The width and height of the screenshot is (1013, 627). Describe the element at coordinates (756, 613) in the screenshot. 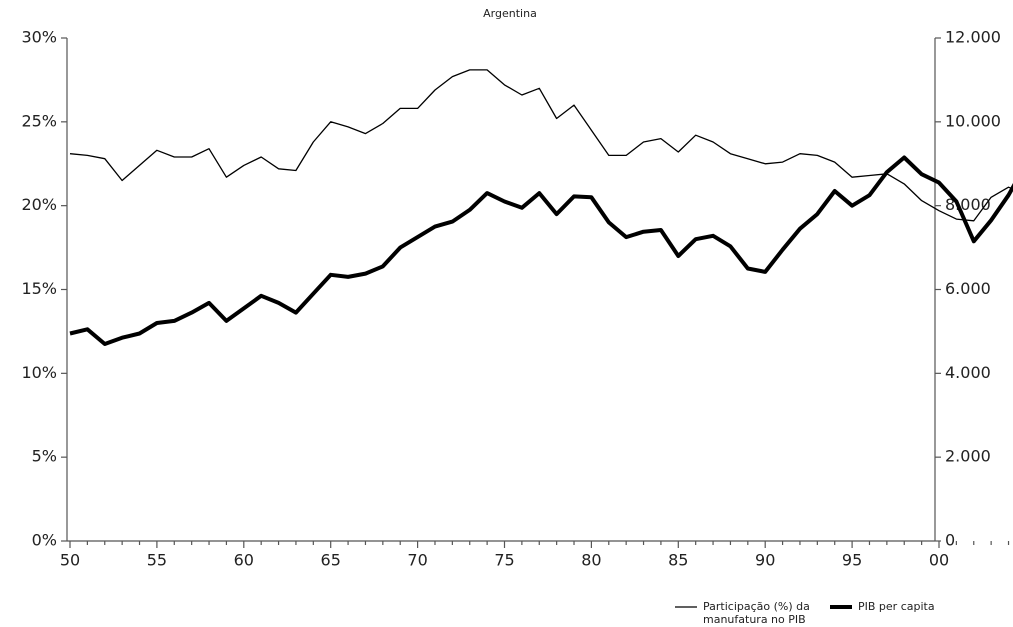

I see `legend-label: Participação (%) da manufatura no PIB` at that location.